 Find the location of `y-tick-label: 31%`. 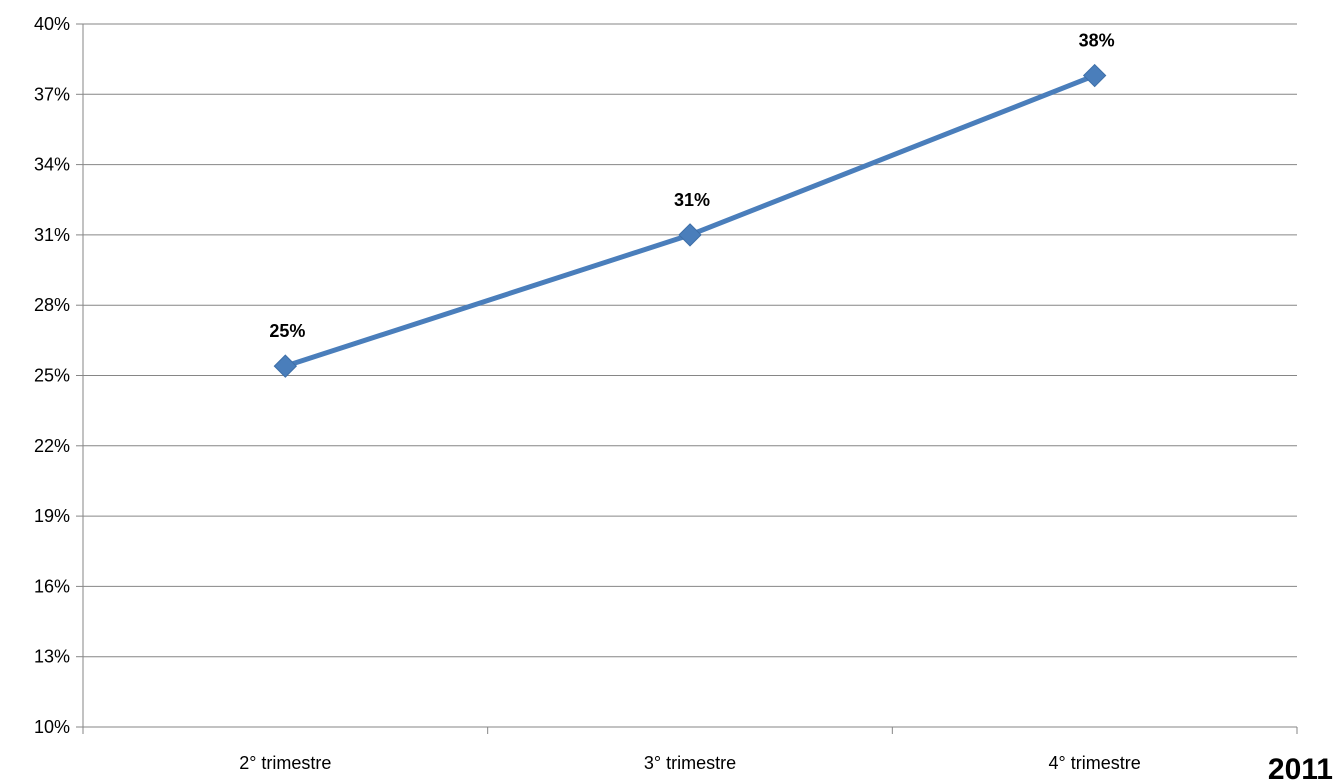

y-tick-label: 31% is located at coordinates (52, 235).